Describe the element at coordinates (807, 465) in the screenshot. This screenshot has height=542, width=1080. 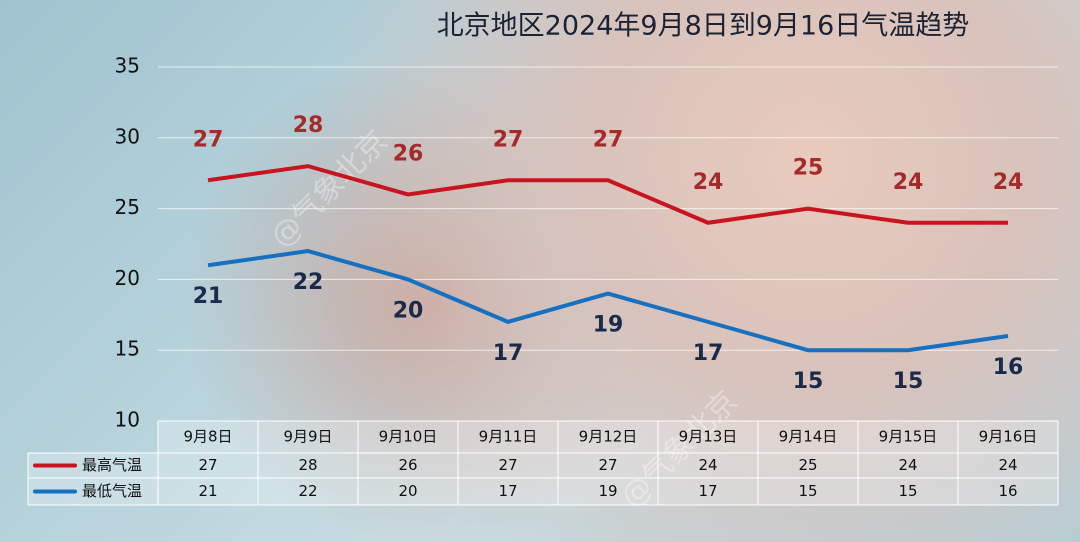
I see `table-value: 25` at that location.